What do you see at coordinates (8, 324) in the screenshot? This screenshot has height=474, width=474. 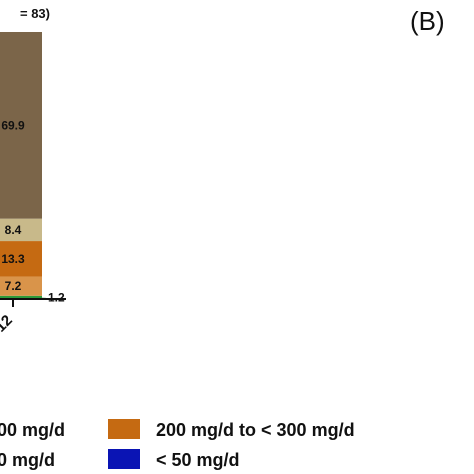 I see `x-tick-label: 12` at bounding box center [8, 324].